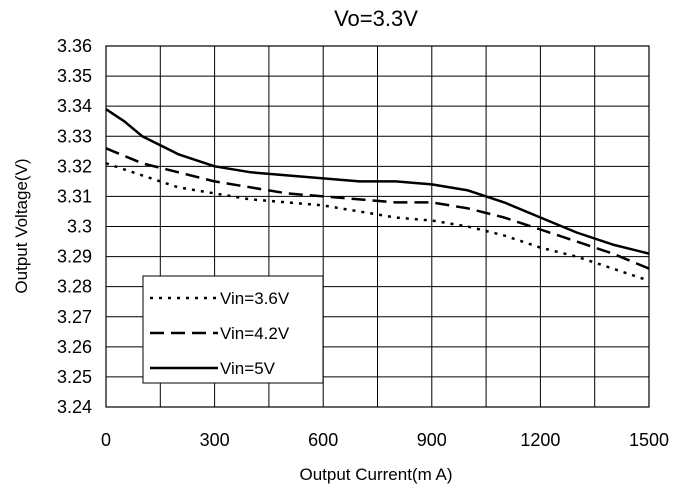 The width and height of the screenshot is (690, 490). I want to click on y-tick-label: 3.34, so click(74, 106).